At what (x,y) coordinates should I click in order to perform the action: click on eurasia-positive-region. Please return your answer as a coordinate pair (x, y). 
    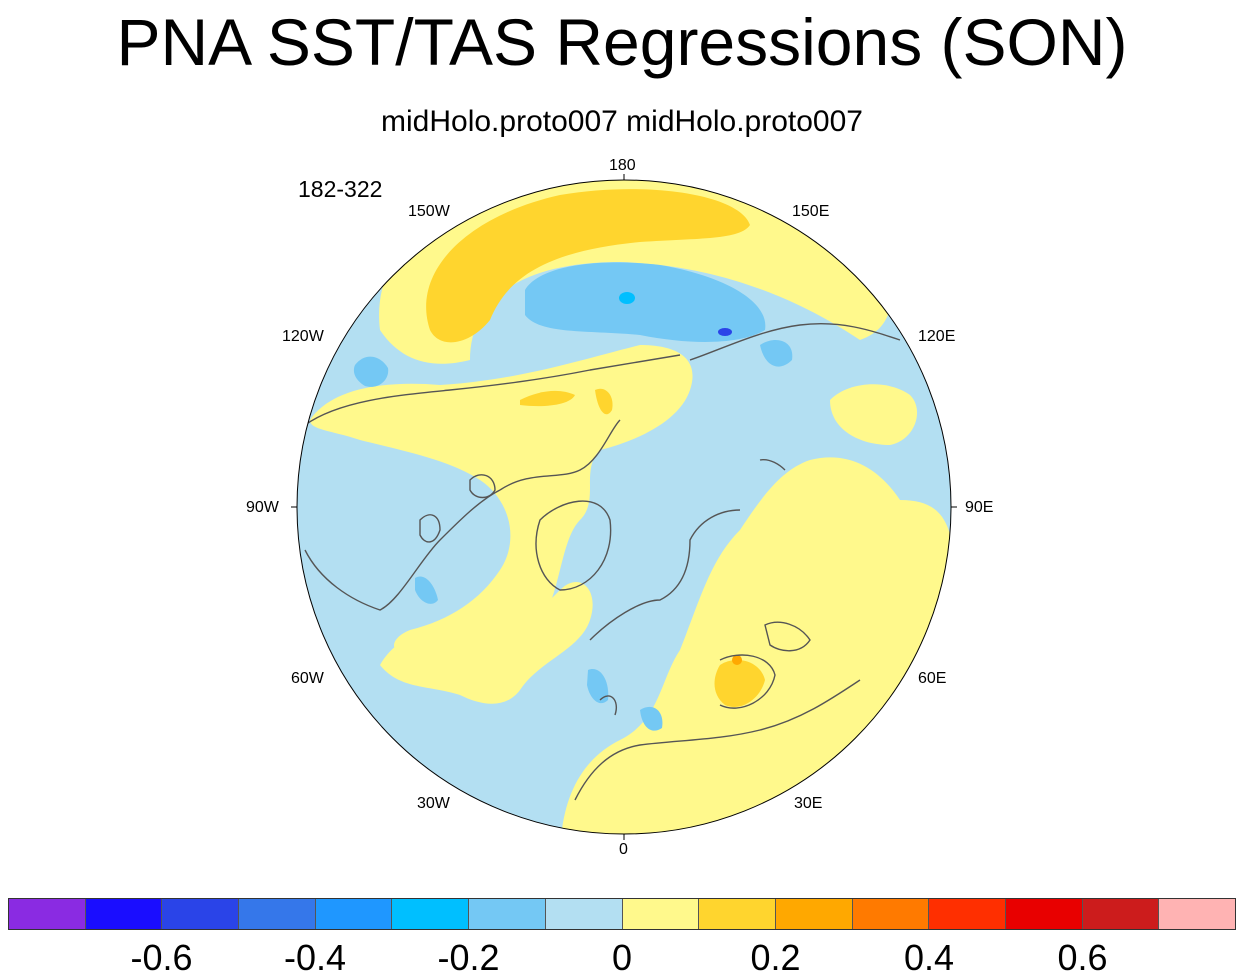
    Looking at the image, I should click on (755, 645).